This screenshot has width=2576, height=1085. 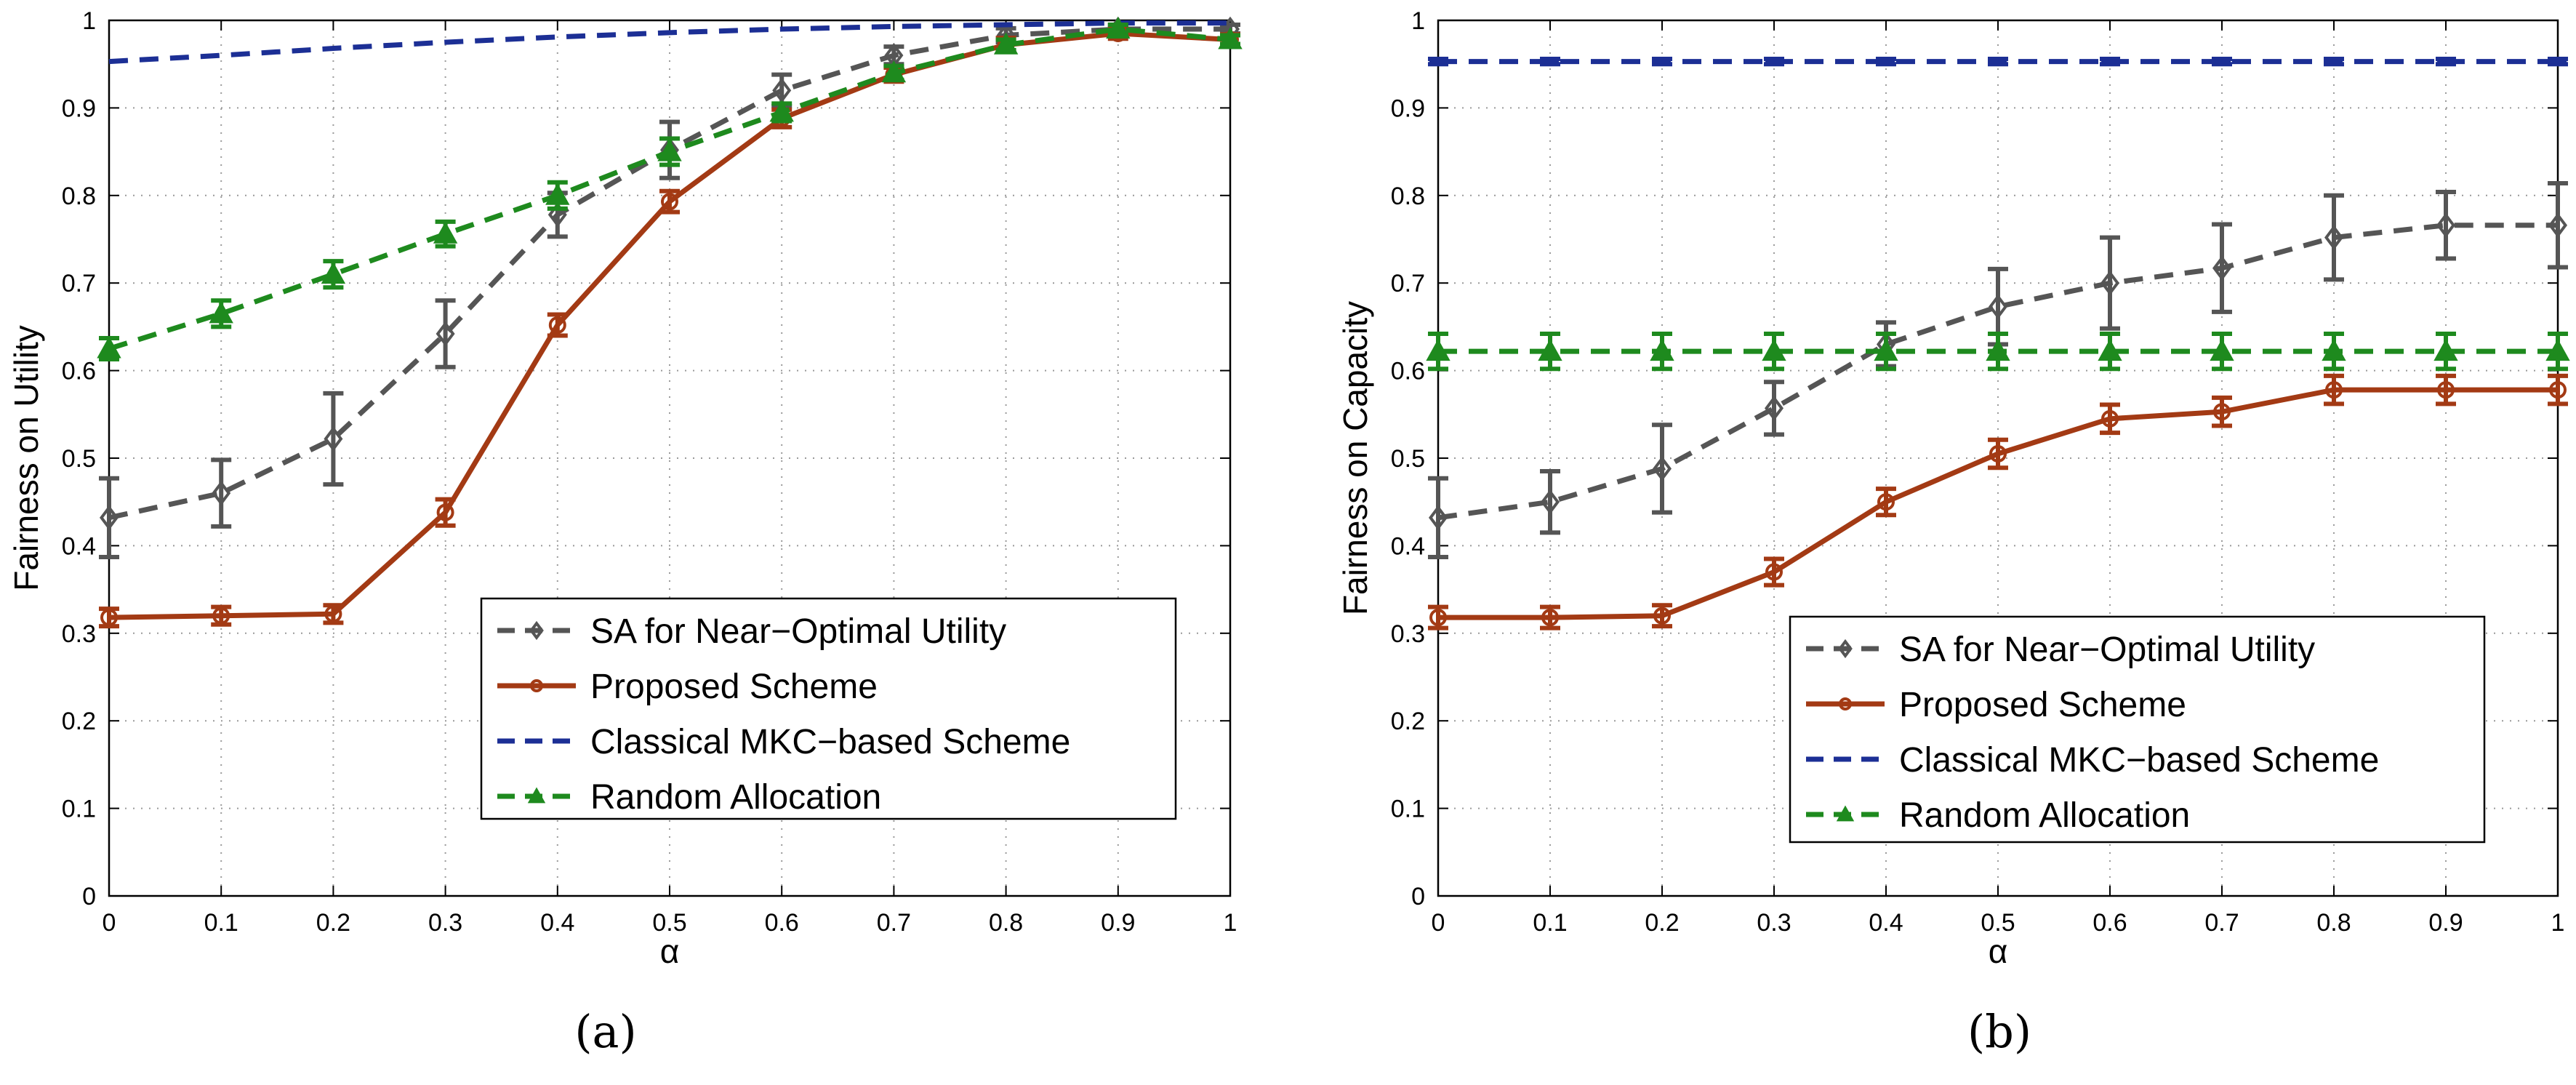 I want to click on series-line-proposed, so click(x=1998, y=504).